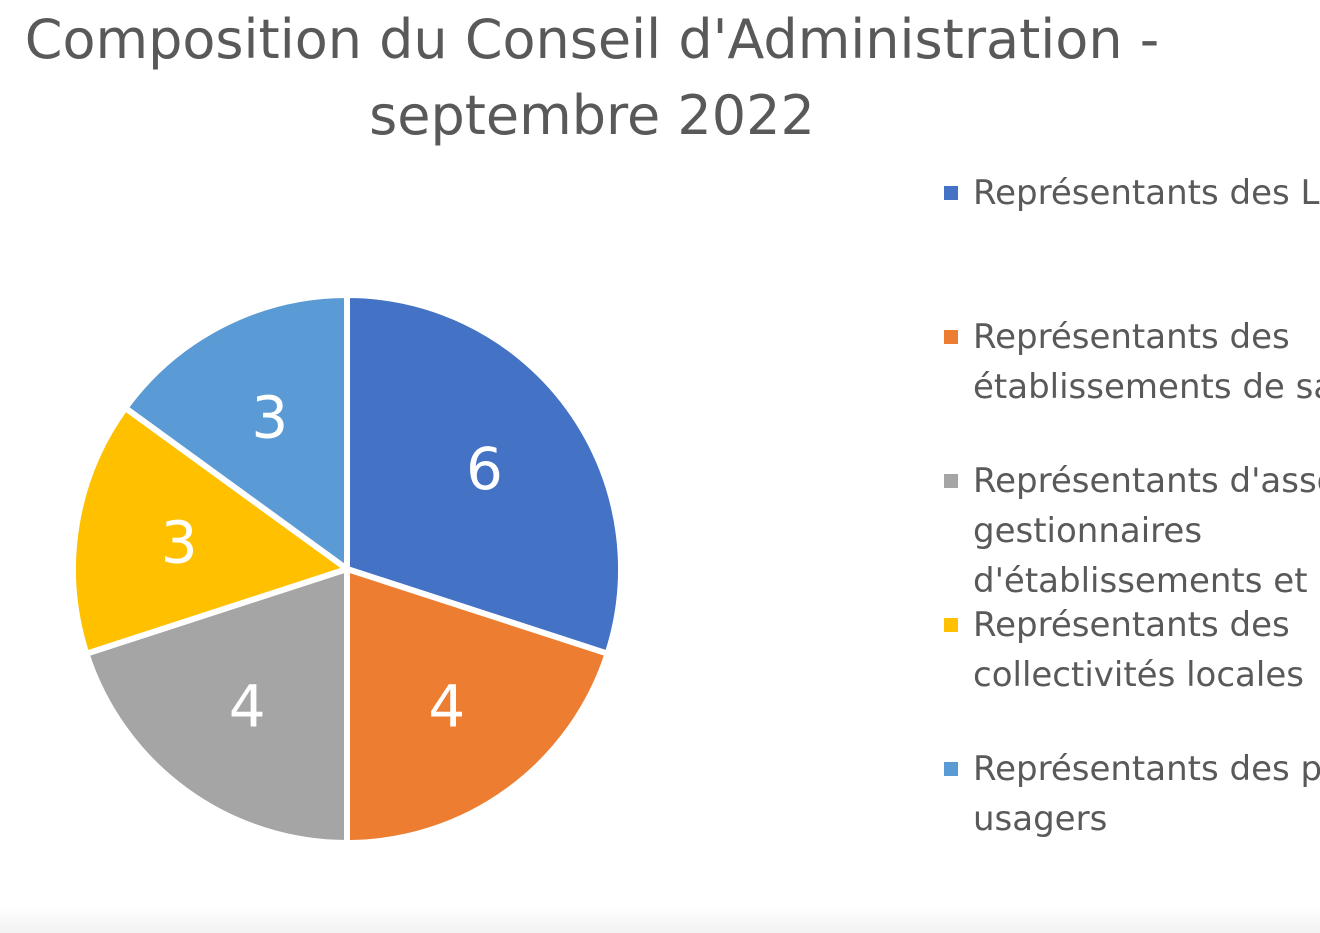  I want to click on slice-data-label-5: 3, so click(269, 418).